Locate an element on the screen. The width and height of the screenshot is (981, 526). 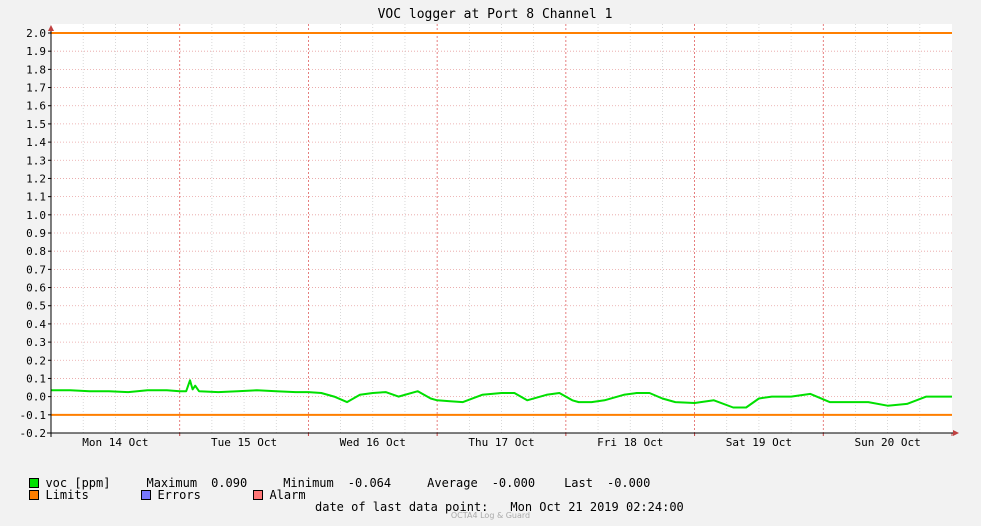
stat-avg-value: -0.000 is located at coordinates (513, 483).